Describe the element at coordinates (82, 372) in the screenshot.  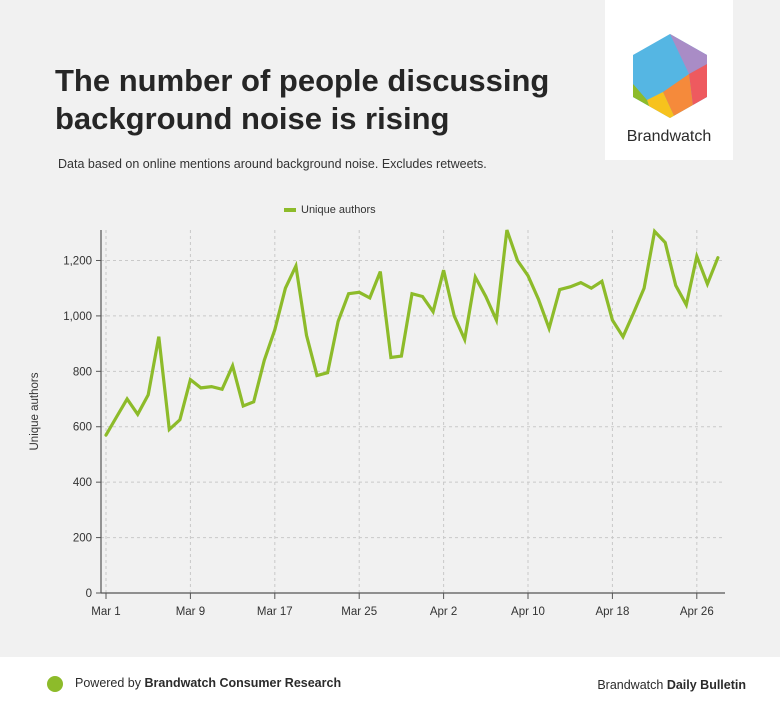
I see `y-tick-label: 800` at that location.